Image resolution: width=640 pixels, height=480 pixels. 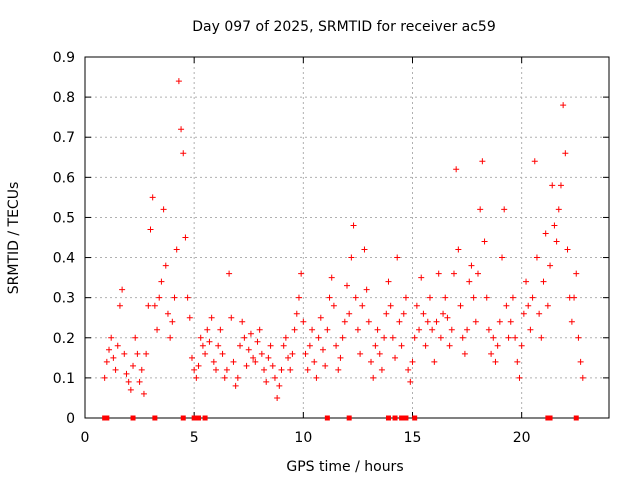 What do you see at coordinates (522, 438) in the screenshot?
I see `x-tick-label: 20` at bounding box center [522, 438].